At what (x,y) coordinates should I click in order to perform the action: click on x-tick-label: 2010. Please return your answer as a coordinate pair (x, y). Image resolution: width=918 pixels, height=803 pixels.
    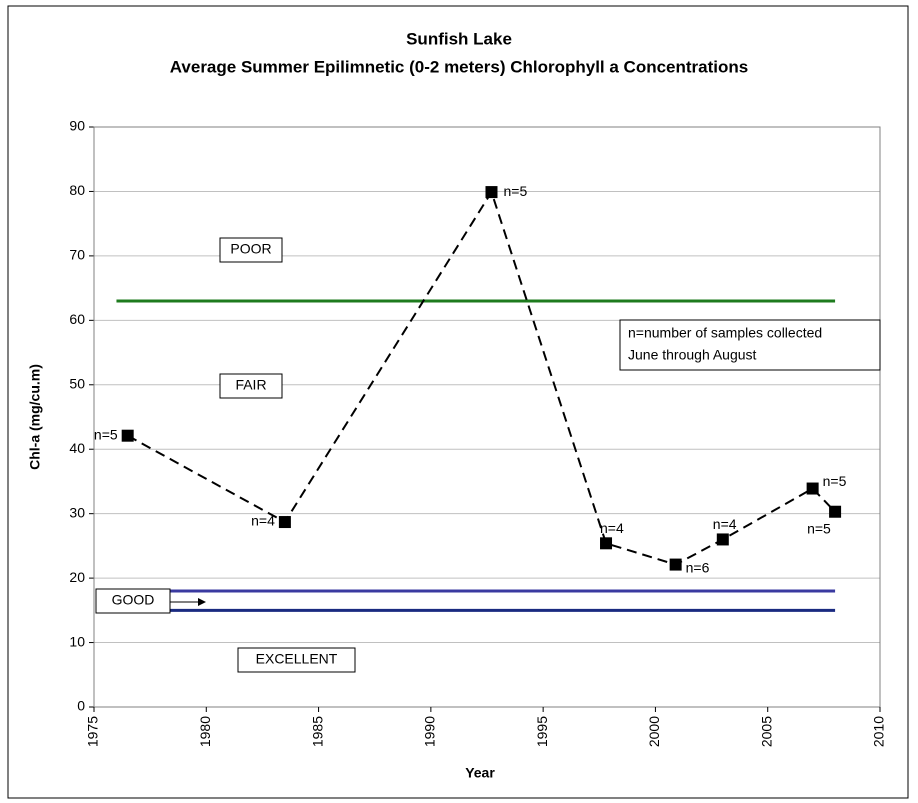
    Looking at the image, I should click on (879, 731).